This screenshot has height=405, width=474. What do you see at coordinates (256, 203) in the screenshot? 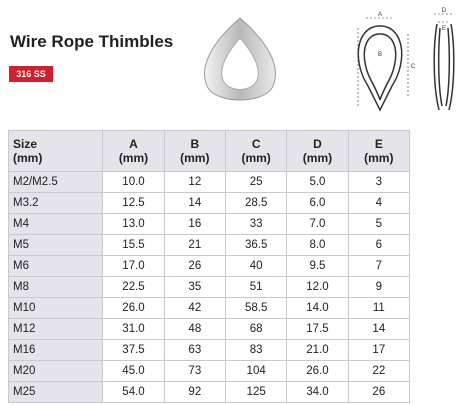
I see `cell: 28.5` at bounding box center [256, 203].